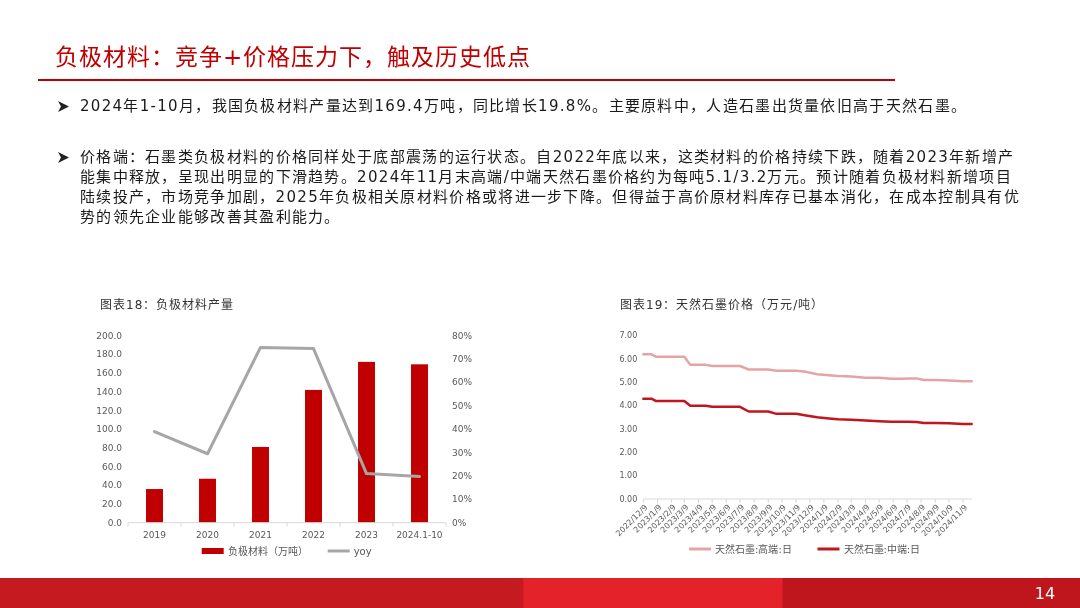  Describe the element at coordinates (524, 106) in the screenshot. I see `text: 2024年1-10月，我国负极材料产量达到169.4万吨，同比增长19.8%。主要原料中，人造石墨出货量依旧高于天然石墨。` at that location.